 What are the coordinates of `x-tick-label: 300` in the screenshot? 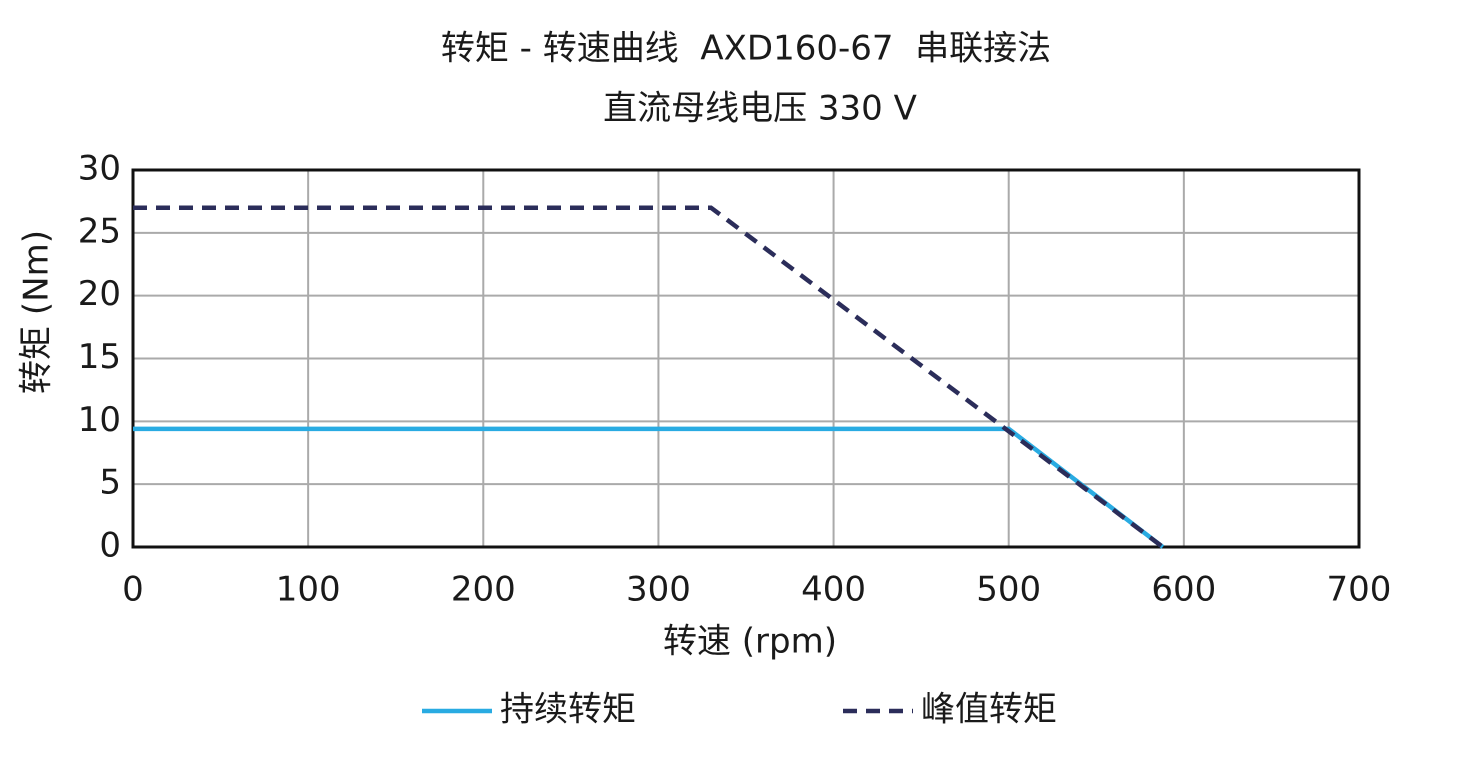 It's located at (658, 590).